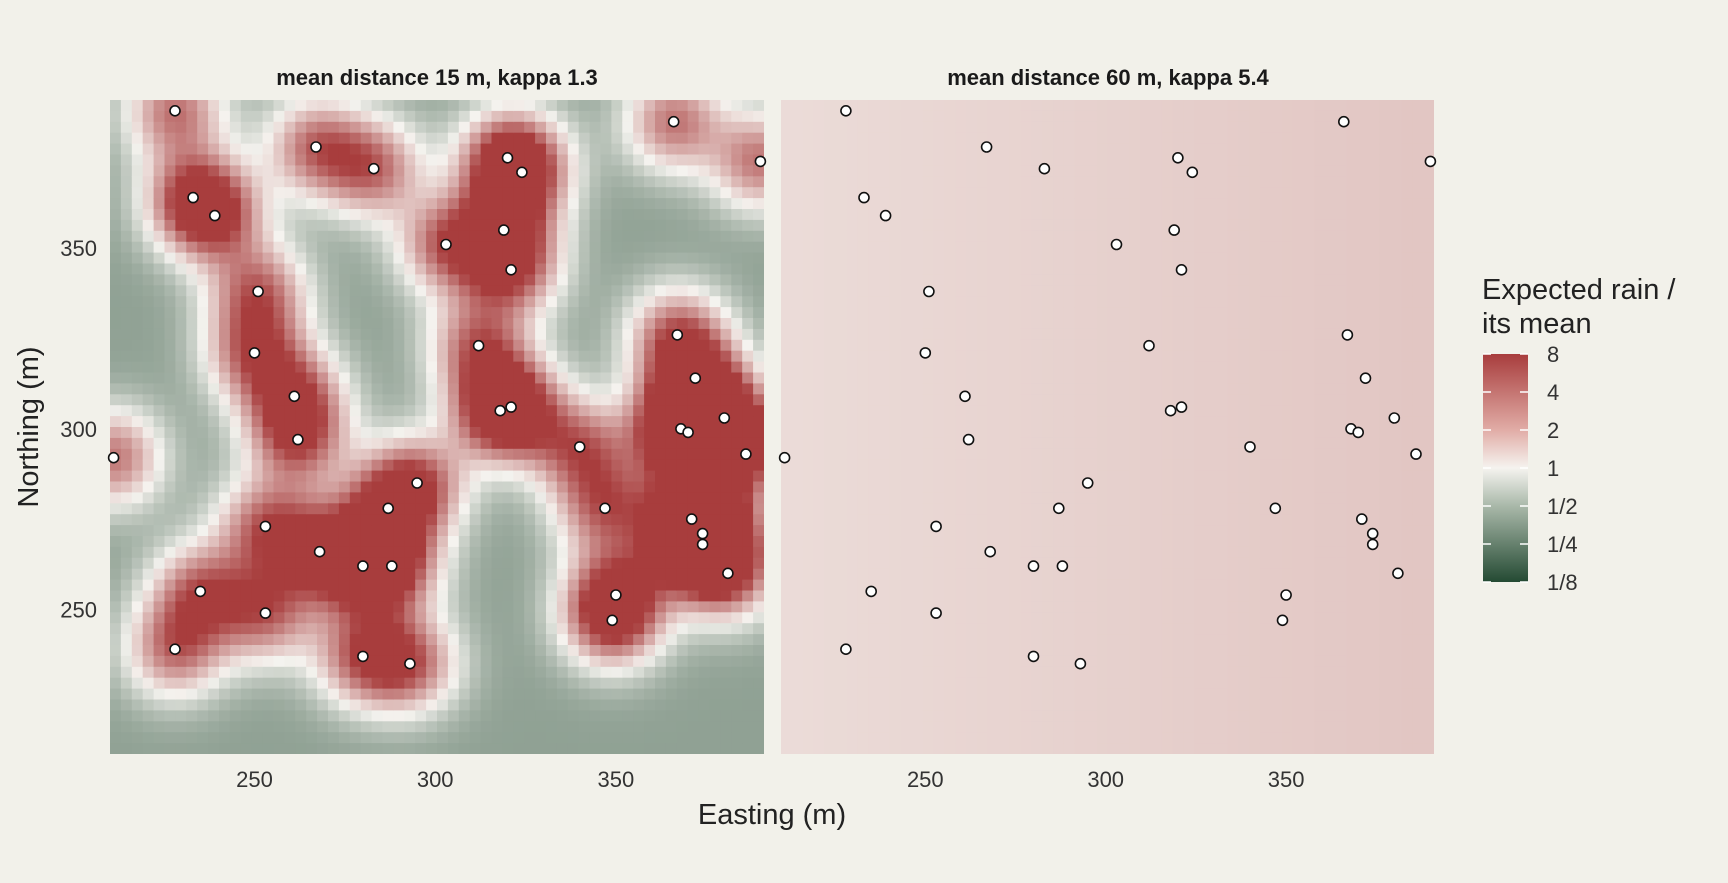  Describe the element at coordinates (446, 244) in the screenshot. I see `station-point` at that location.